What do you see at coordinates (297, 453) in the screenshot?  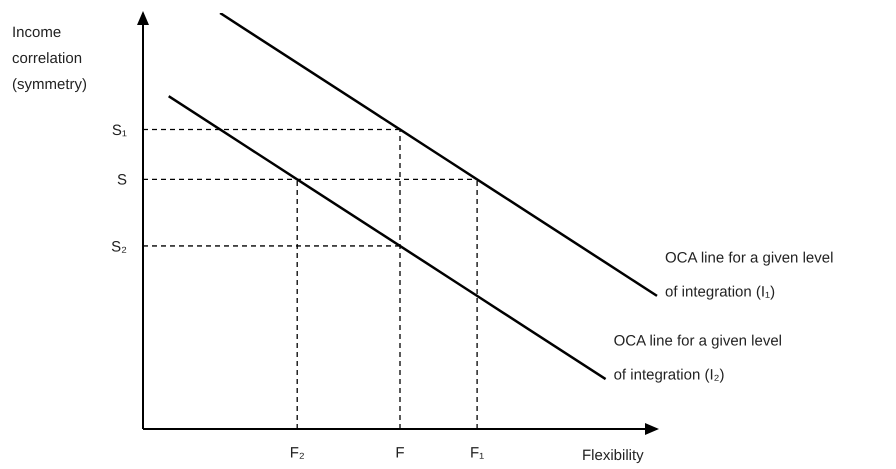 I see `x-tick-label: F₂` at bounding box center [297, 453].